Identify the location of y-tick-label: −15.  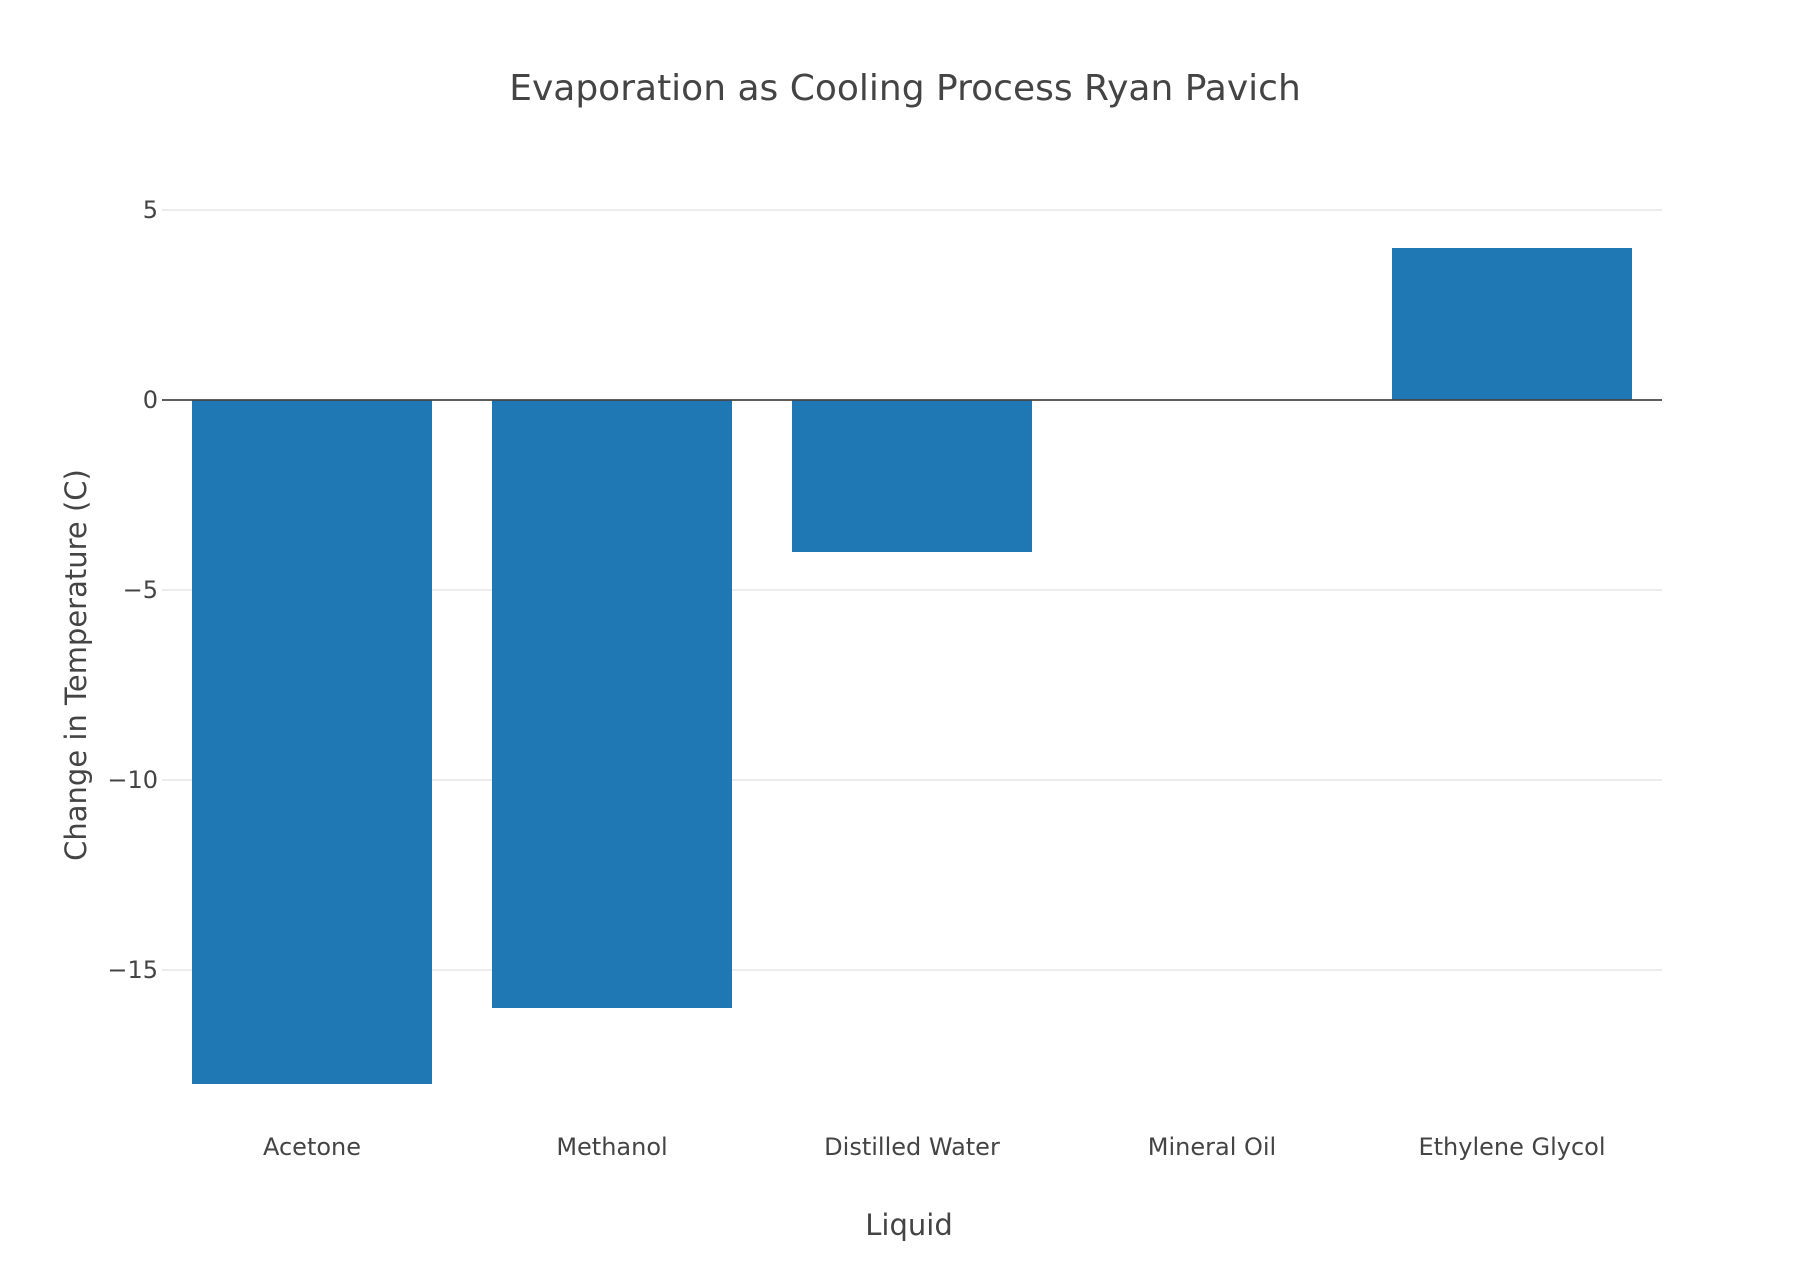
(132, 970).